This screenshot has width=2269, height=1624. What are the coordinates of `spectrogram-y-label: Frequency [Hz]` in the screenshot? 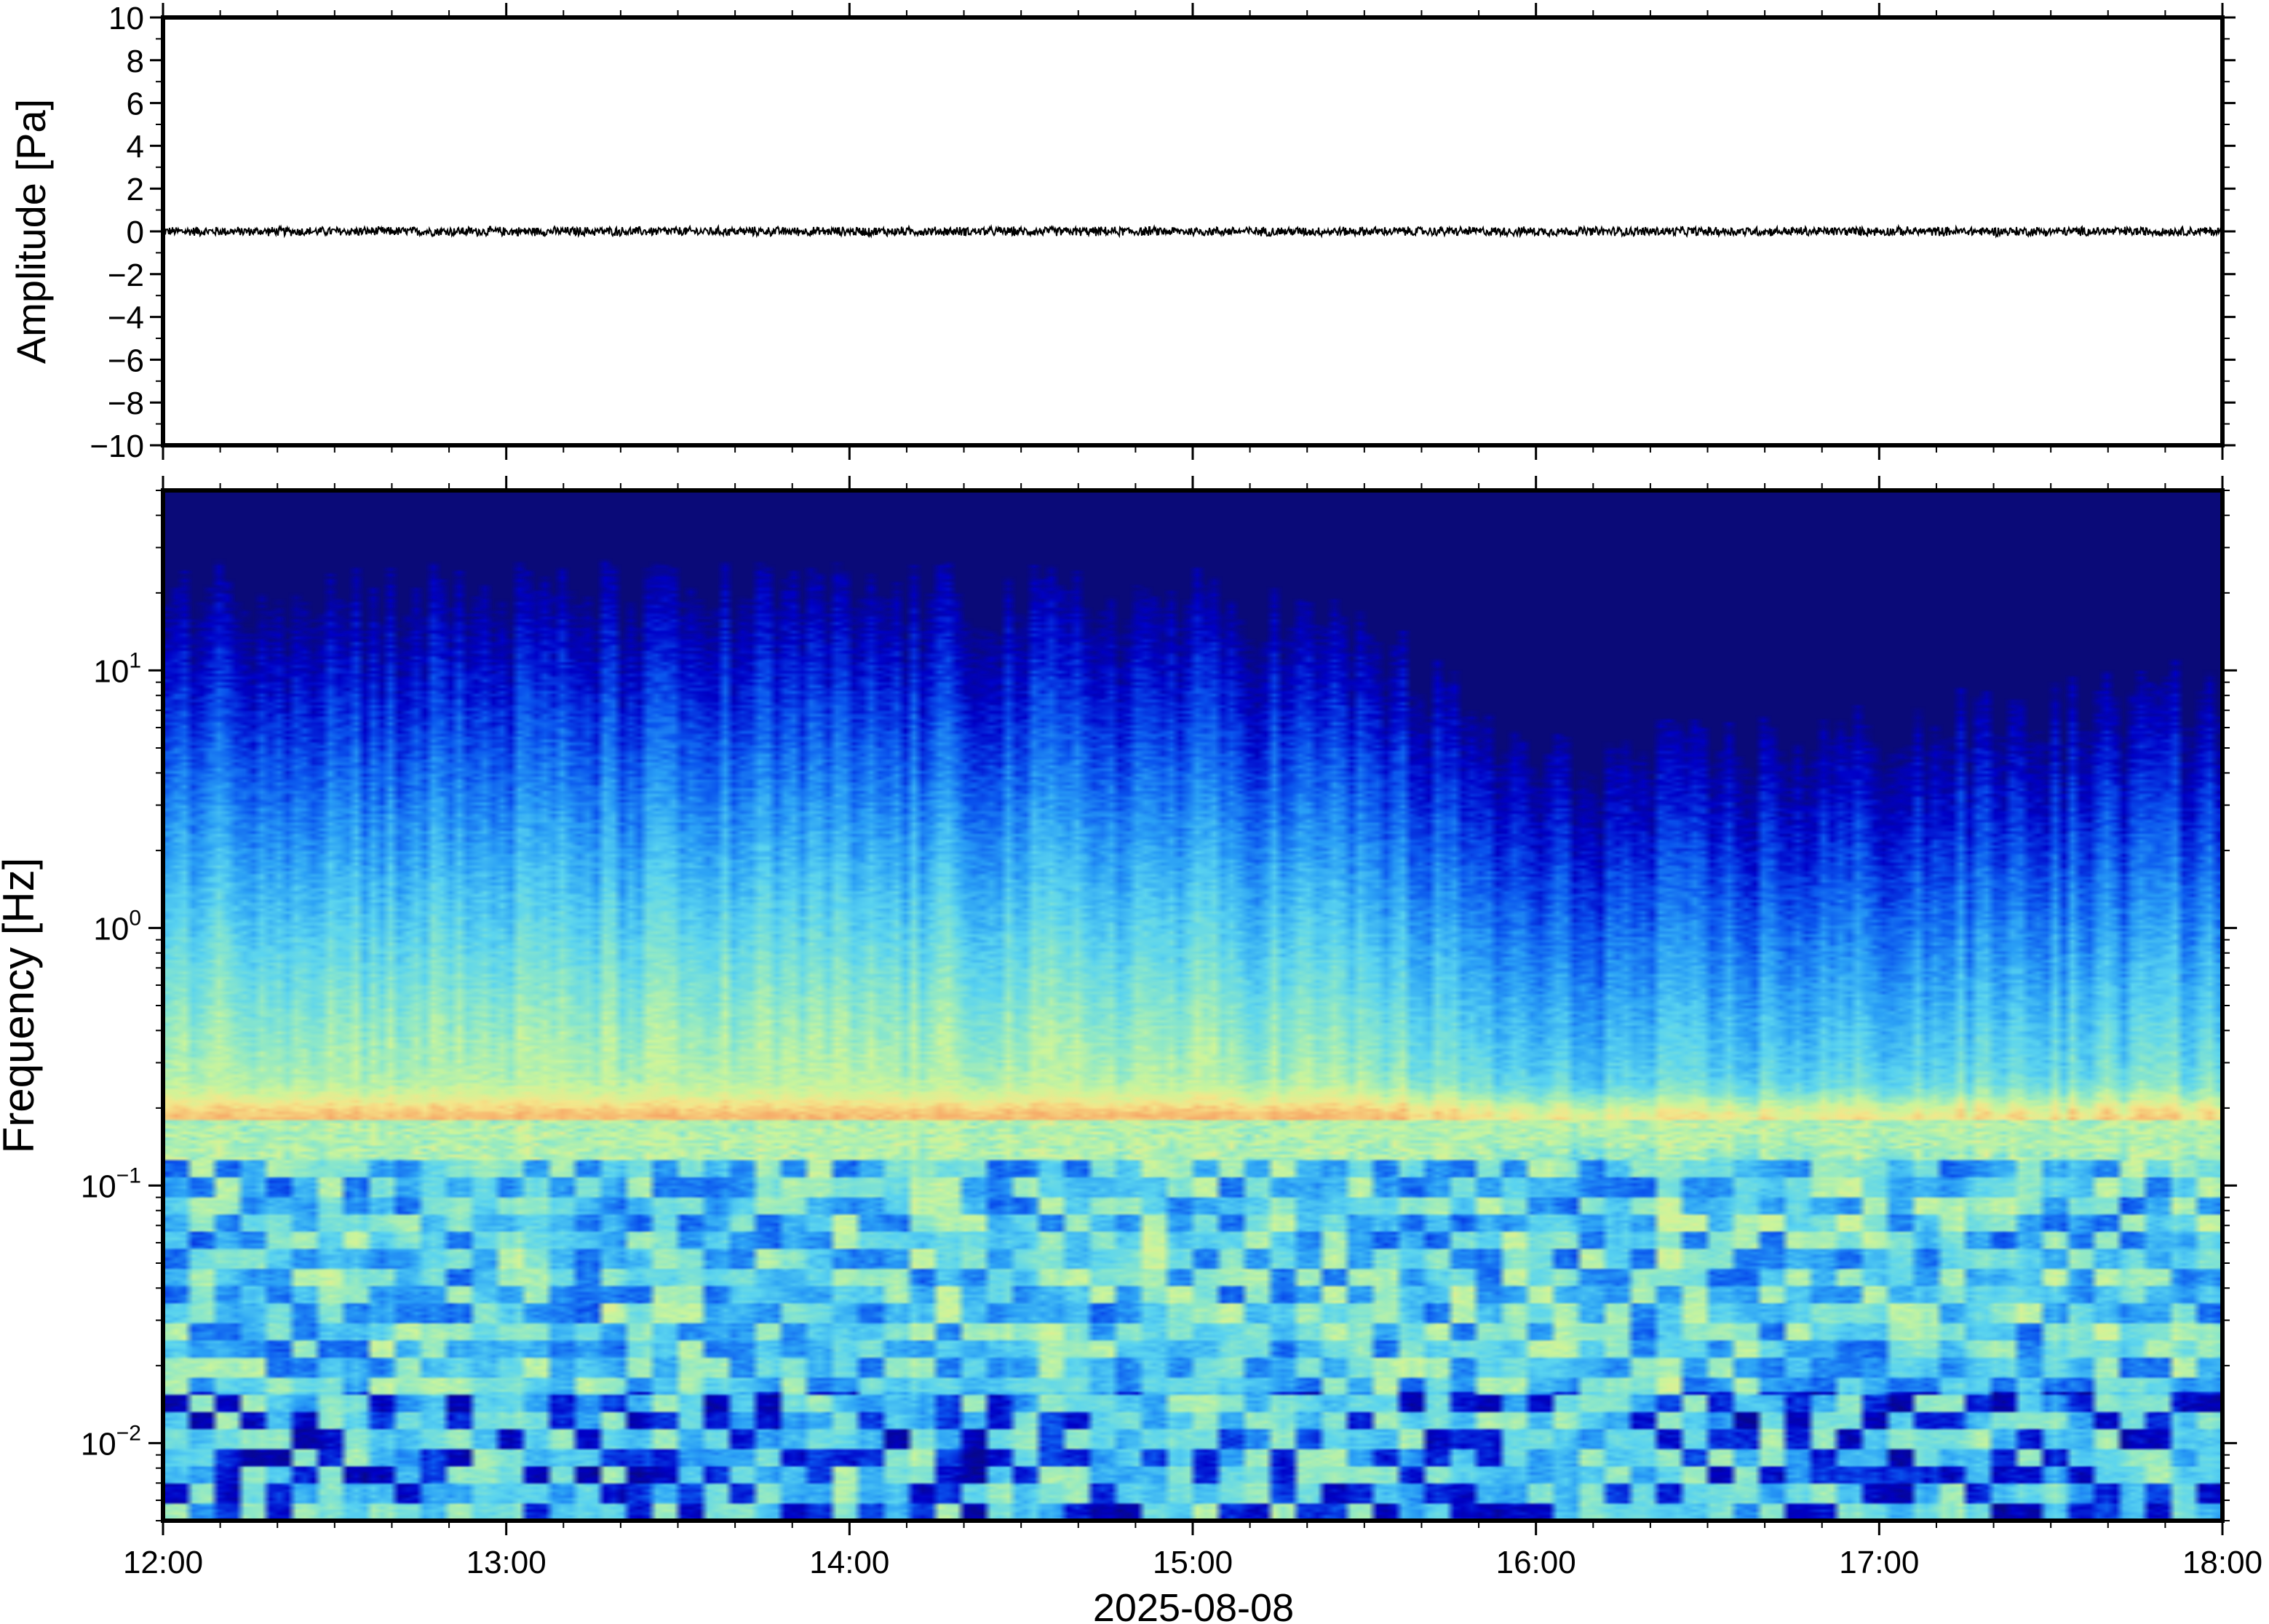 It's located at (21, 1006).